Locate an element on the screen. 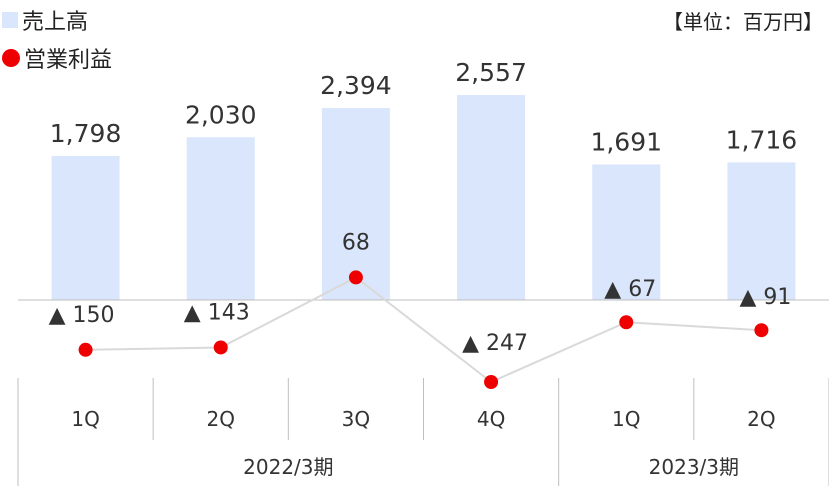  legend-operating-profit: 営業利益 is located at coordinates (57, 58).